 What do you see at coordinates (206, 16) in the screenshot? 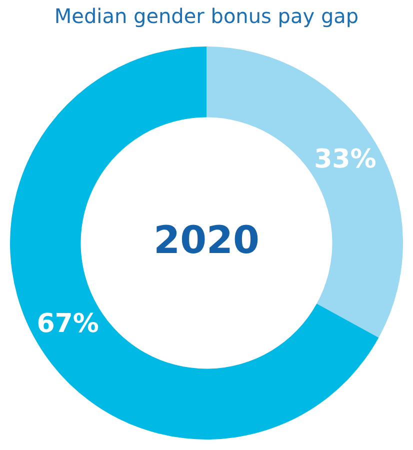
I see `chart-title: Median gender bonus pay gap` at bounding box center [206, 16].